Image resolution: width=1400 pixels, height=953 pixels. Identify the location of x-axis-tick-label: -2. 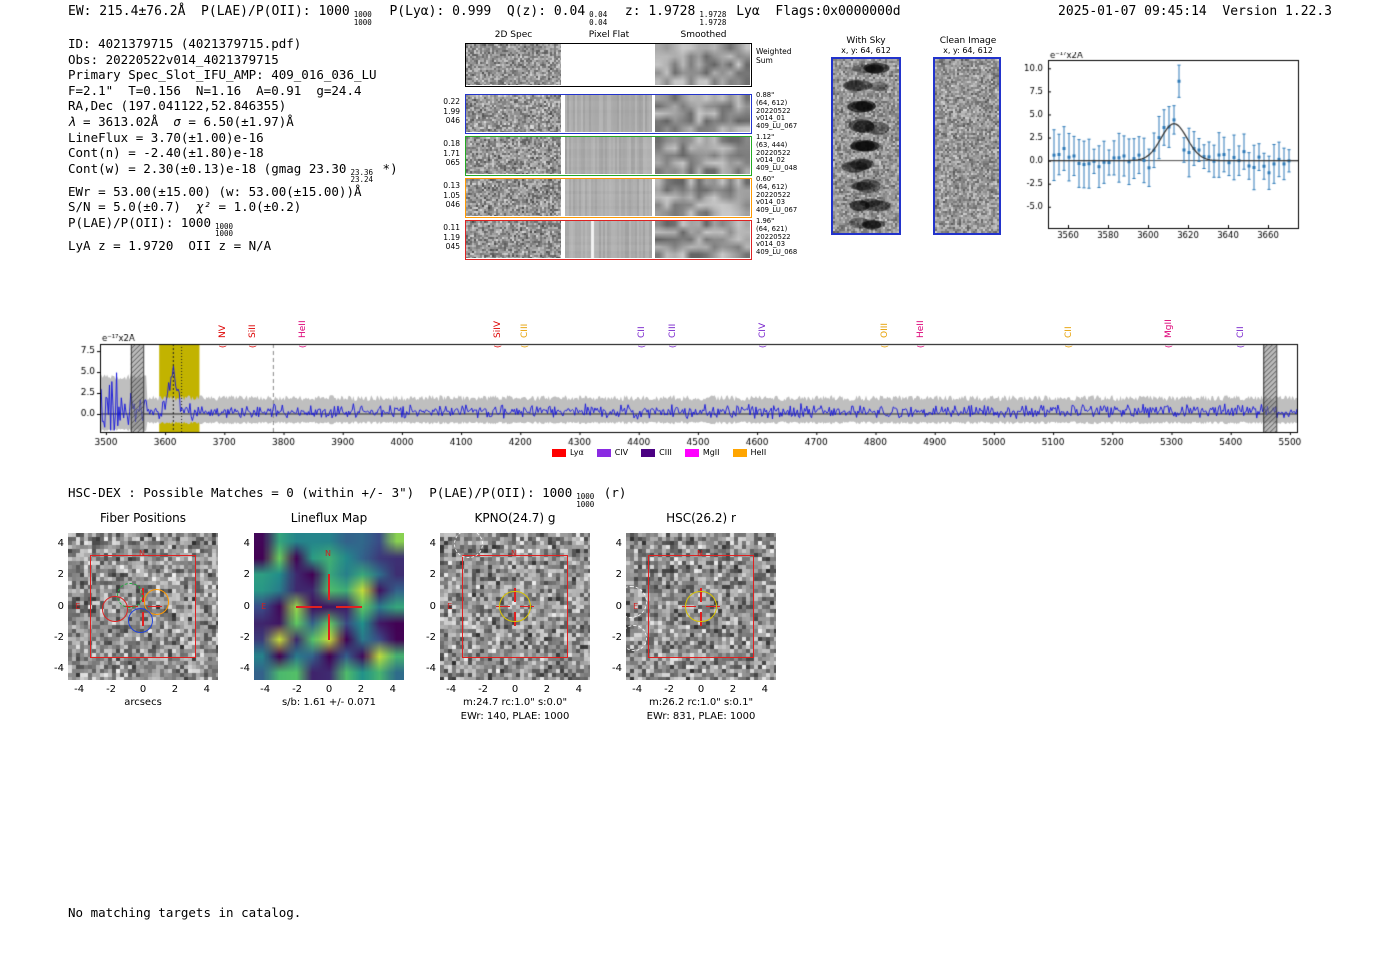
(297, 689).